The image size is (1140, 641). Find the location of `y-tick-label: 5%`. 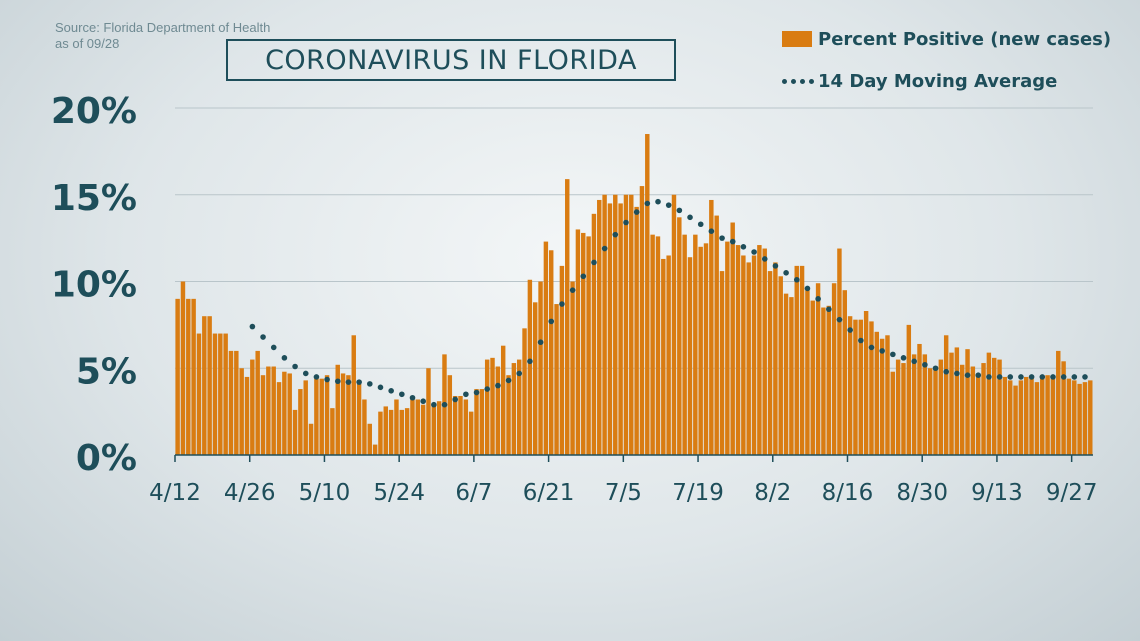

y-tick-label: 5% is located at coordinates (106, 371).